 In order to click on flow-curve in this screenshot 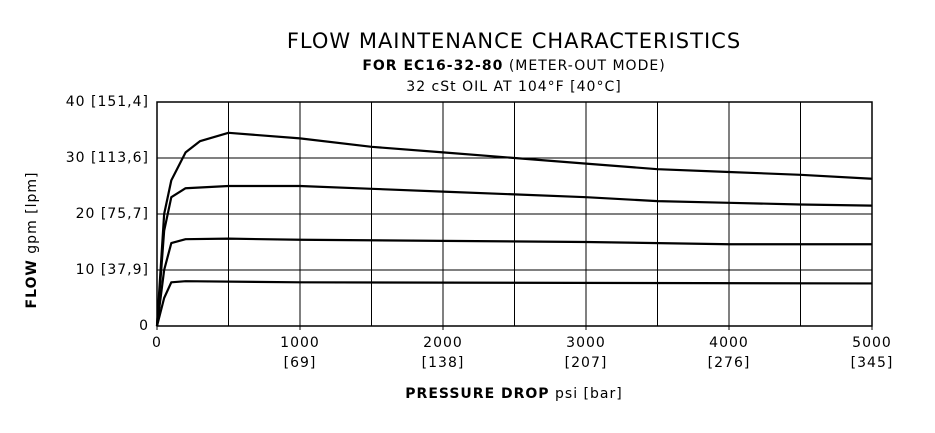, I will do `click(514, 303)`.